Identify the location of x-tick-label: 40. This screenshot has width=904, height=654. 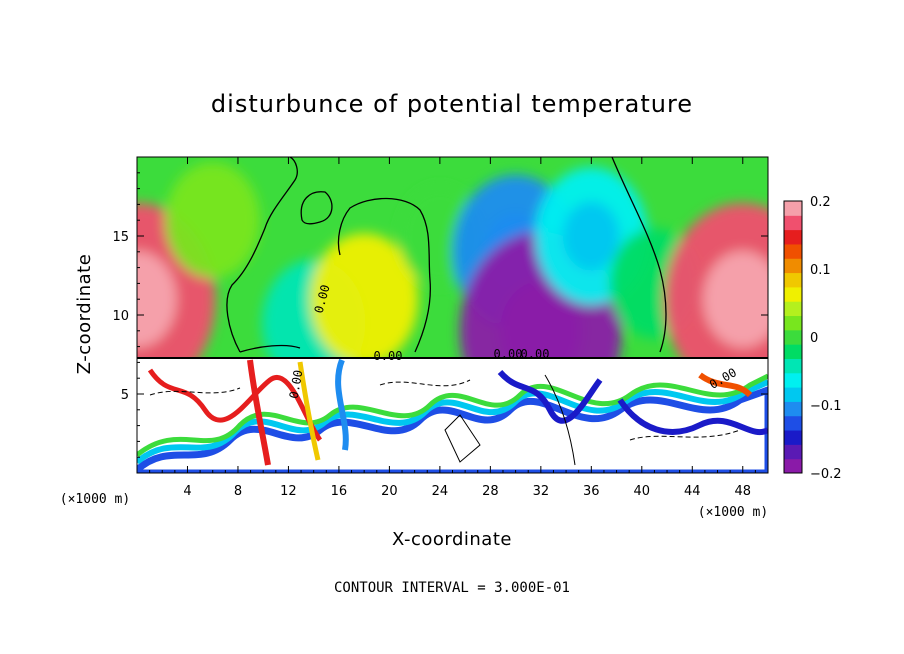
(642, 491).